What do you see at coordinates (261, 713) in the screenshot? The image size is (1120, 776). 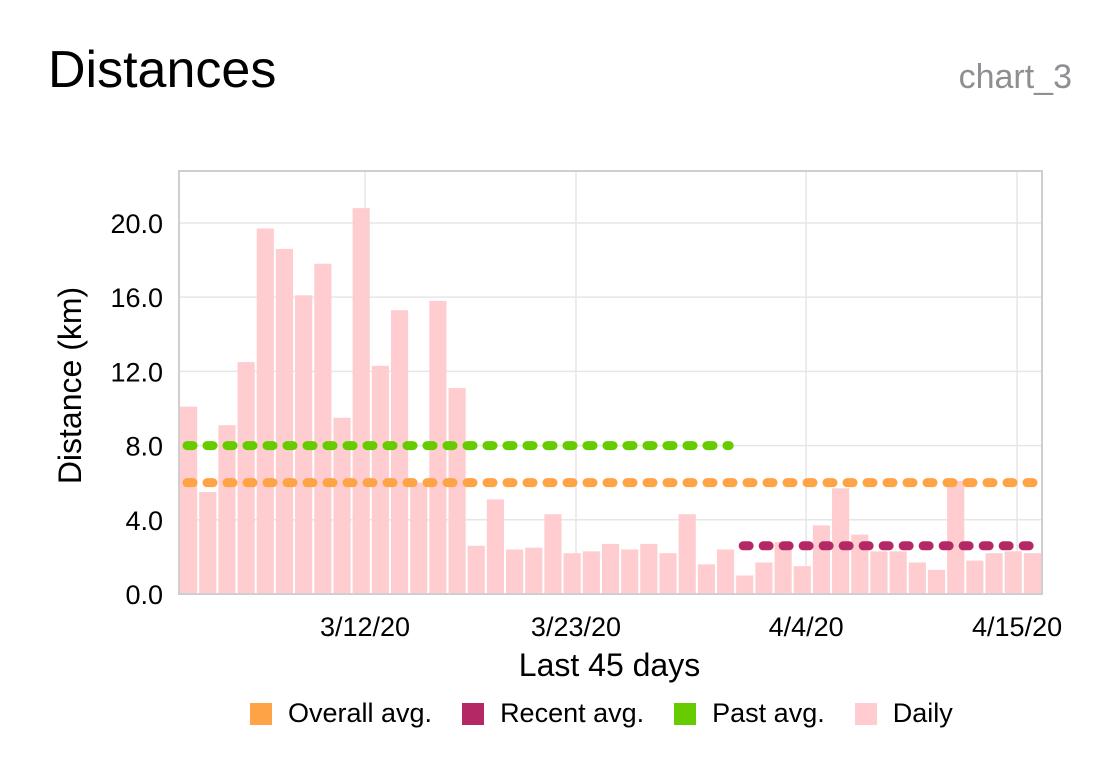 I see `legend-swatch-overall-avg` at bounding box center [261, 713].